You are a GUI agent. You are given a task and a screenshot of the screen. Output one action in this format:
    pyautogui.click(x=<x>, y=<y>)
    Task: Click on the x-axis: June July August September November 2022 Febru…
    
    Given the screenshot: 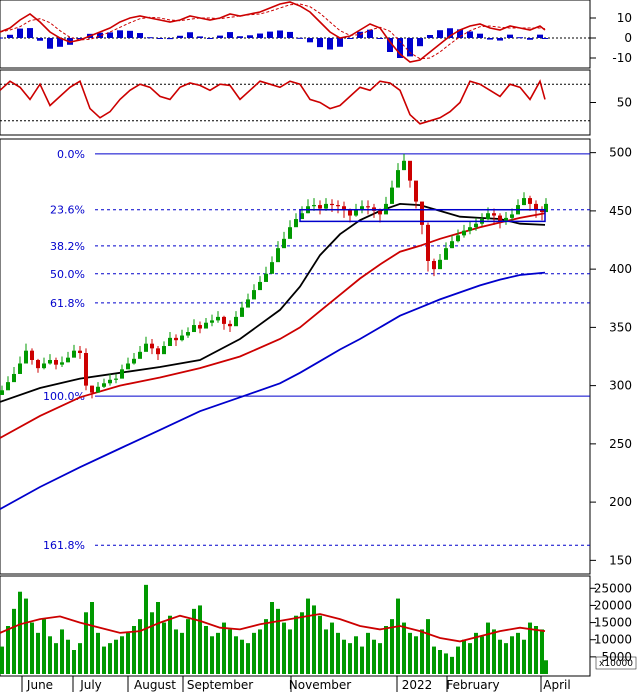 What is the action you would take?
    pyautogui.click(x=296, y=684)
    